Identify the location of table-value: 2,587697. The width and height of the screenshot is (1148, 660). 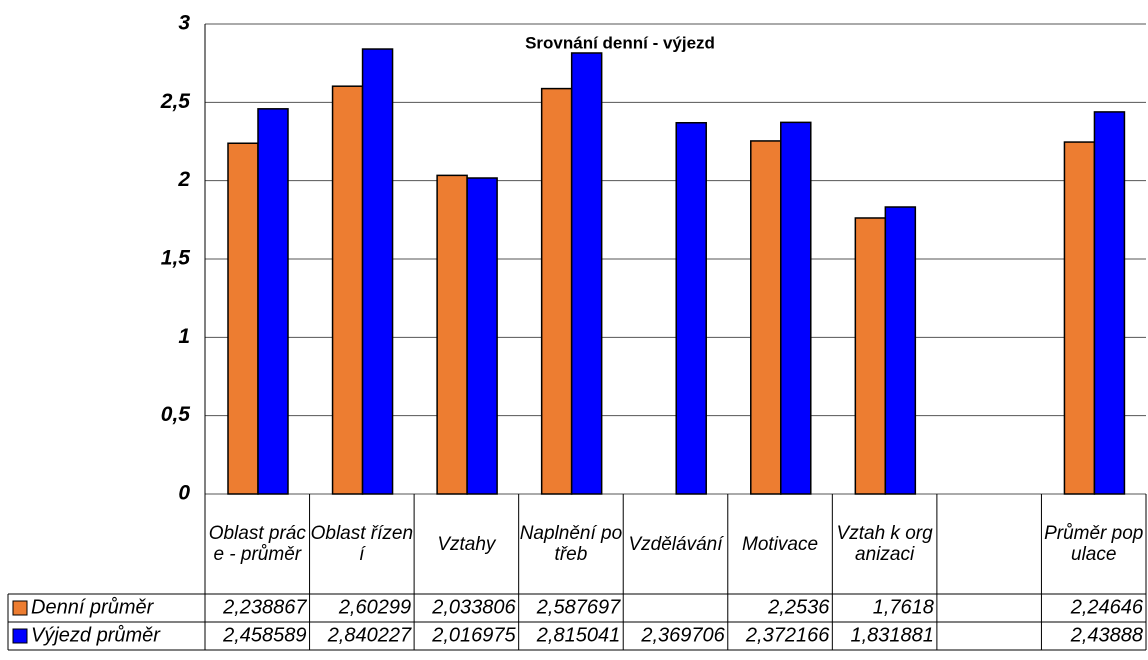
(578, 607).